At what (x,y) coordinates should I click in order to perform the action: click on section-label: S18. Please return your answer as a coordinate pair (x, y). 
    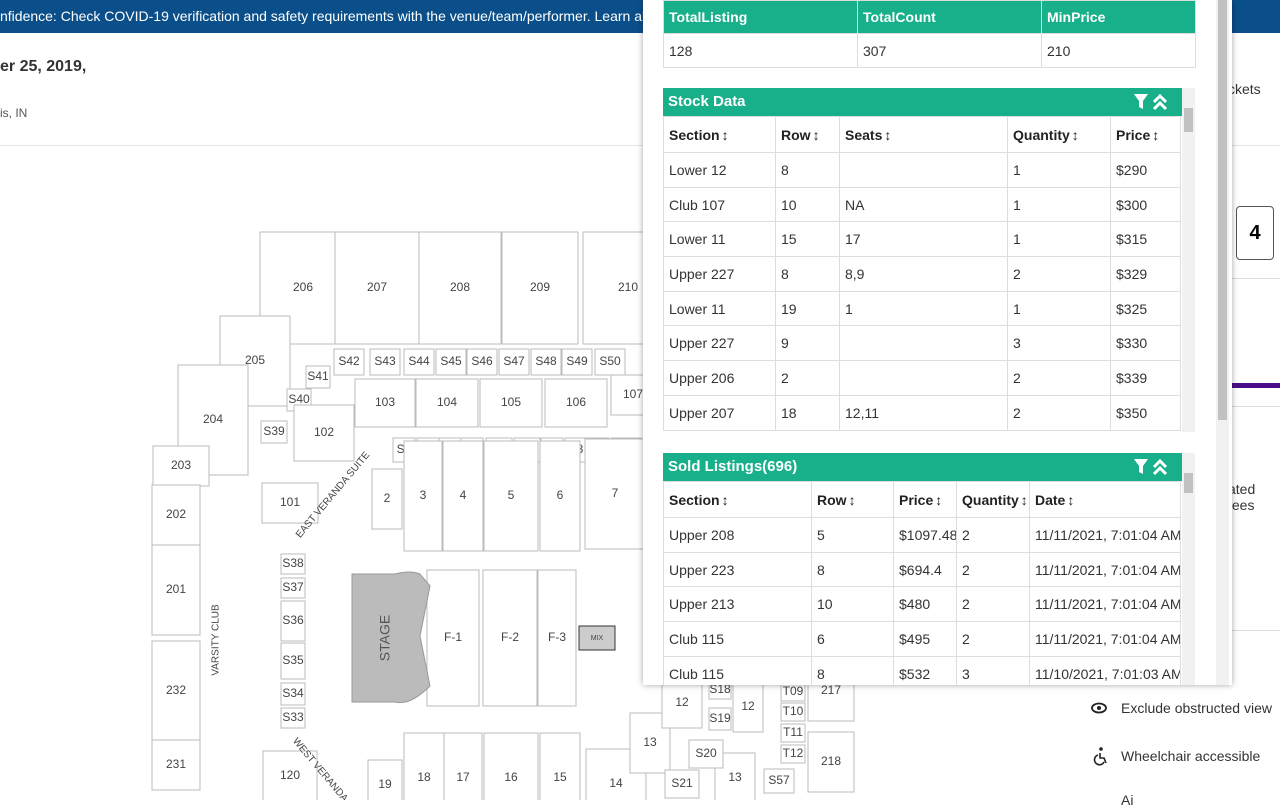
    Looking at the image, I should click on (720, 689).